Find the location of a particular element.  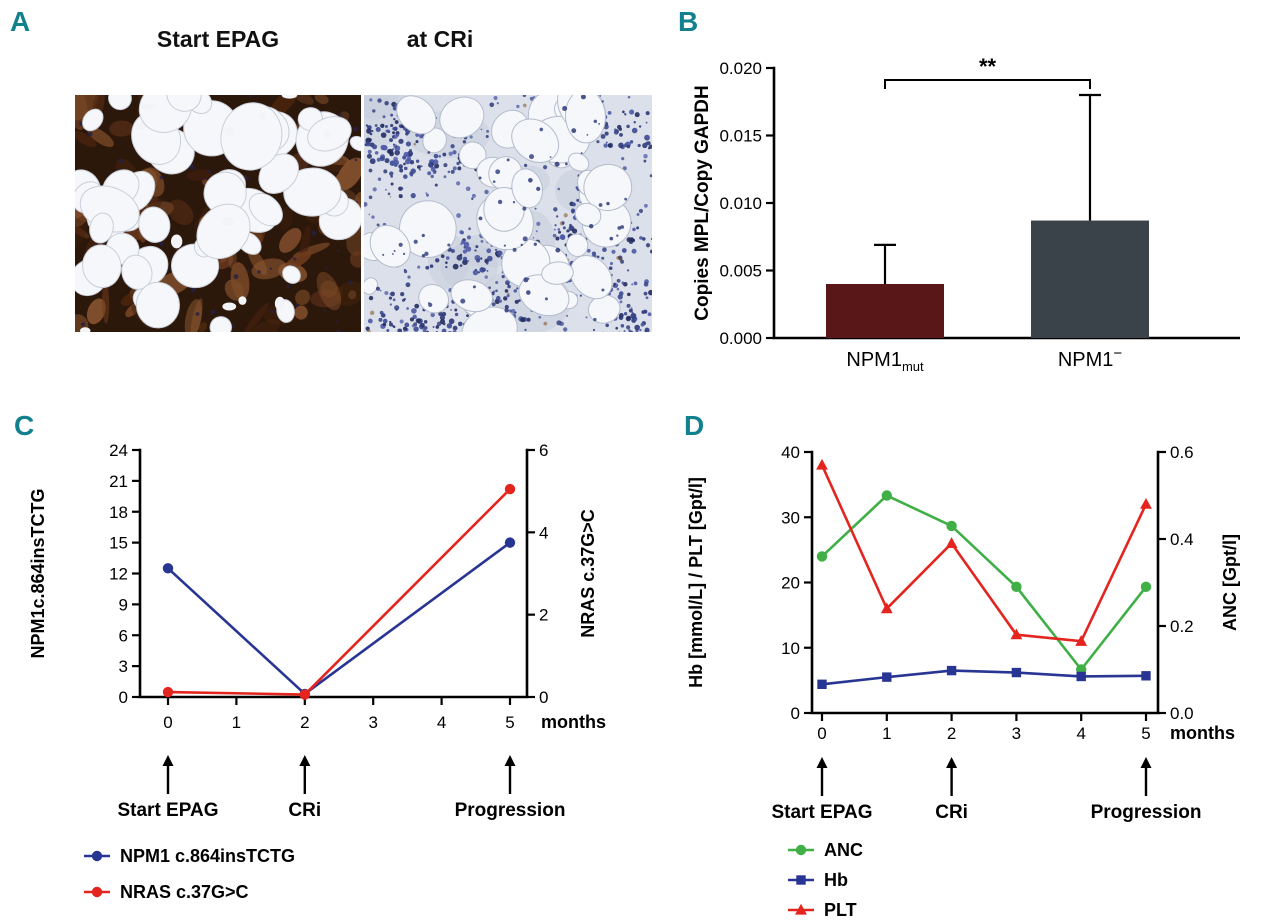

y-axis-left-label: NPM1c.864insTCTG is located at coordinates (38, 573).